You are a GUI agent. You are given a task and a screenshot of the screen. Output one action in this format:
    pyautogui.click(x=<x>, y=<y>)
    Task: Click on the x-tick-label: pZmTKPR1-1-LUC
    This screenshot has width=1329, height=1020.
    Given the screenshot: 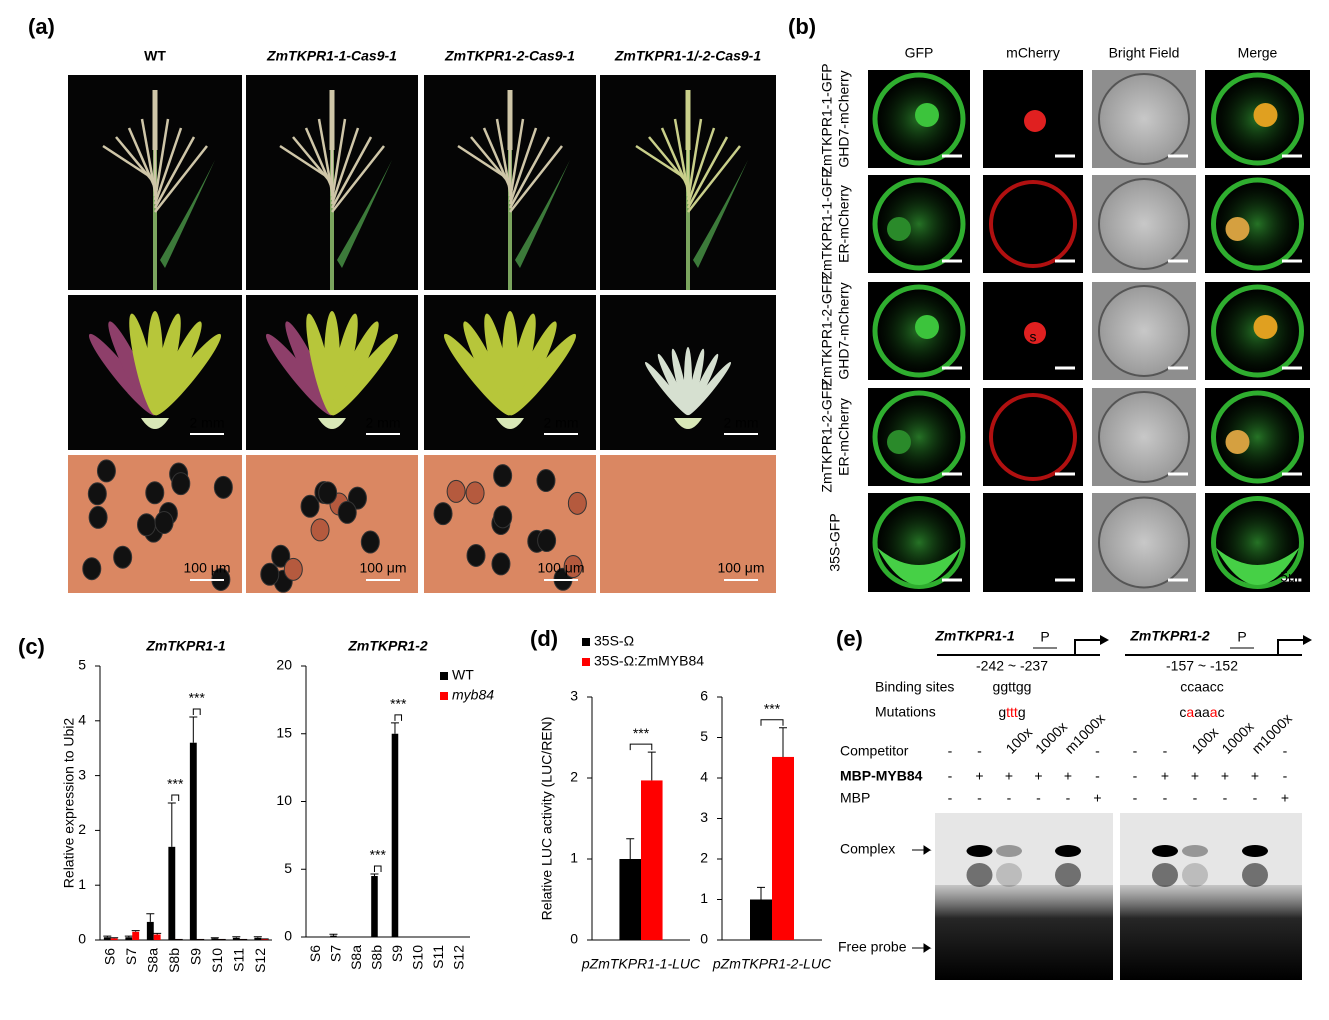 What is the action you would take?
    pyautogui.click(x=641, y=964)
    